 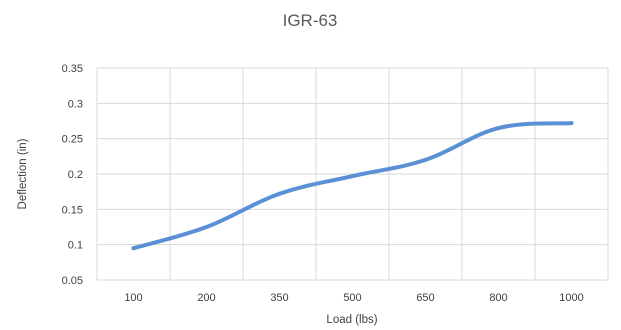 What do you see at coordinates (279, 298) in the screenshot?
I see `x-tick-label: 350` at bounding box center [279, 298].